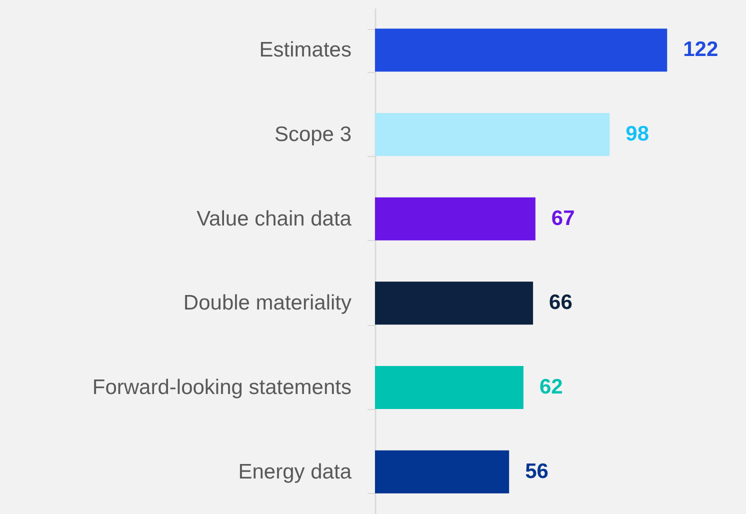 Image resolution: width=746 pixels, height=514 pixels. Describe the element at coordinates (305, 50) in the screenshot. I see `y-tick-label: Estimates` at that location.